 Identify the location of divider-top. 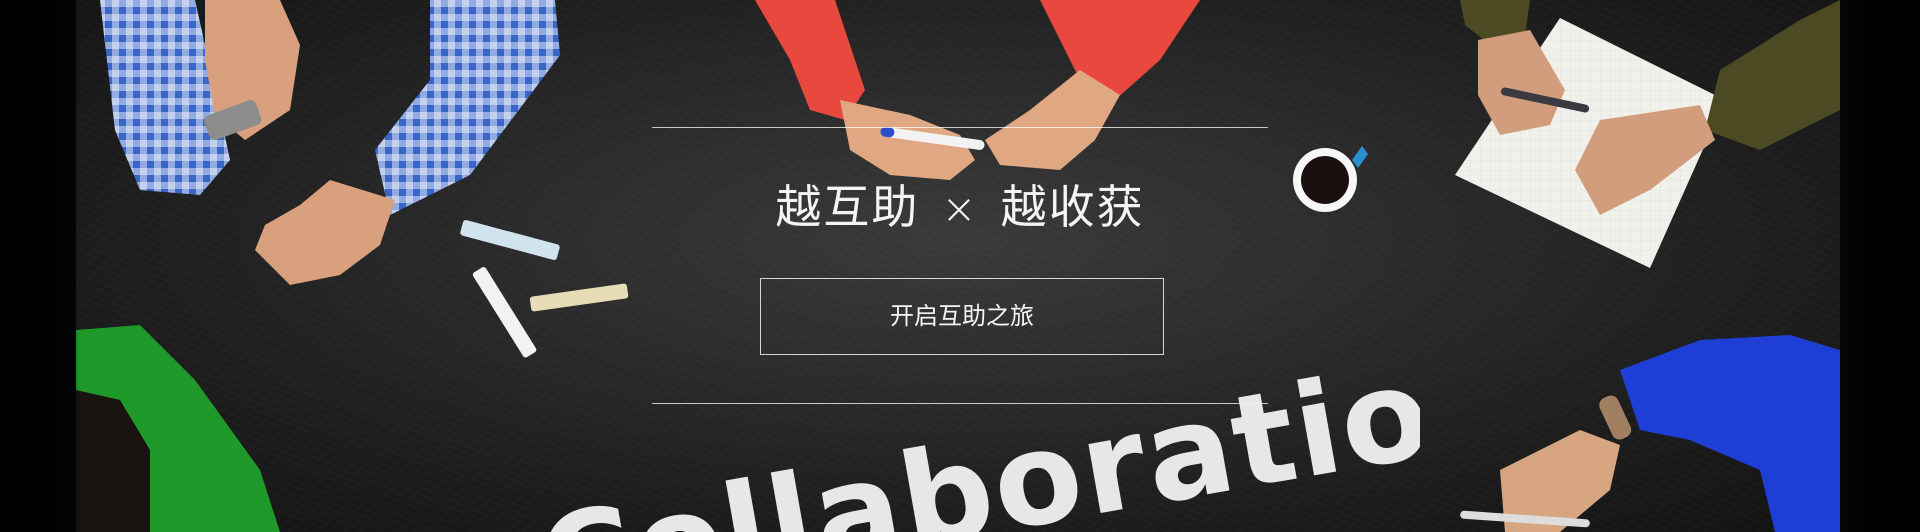
(960, 127).